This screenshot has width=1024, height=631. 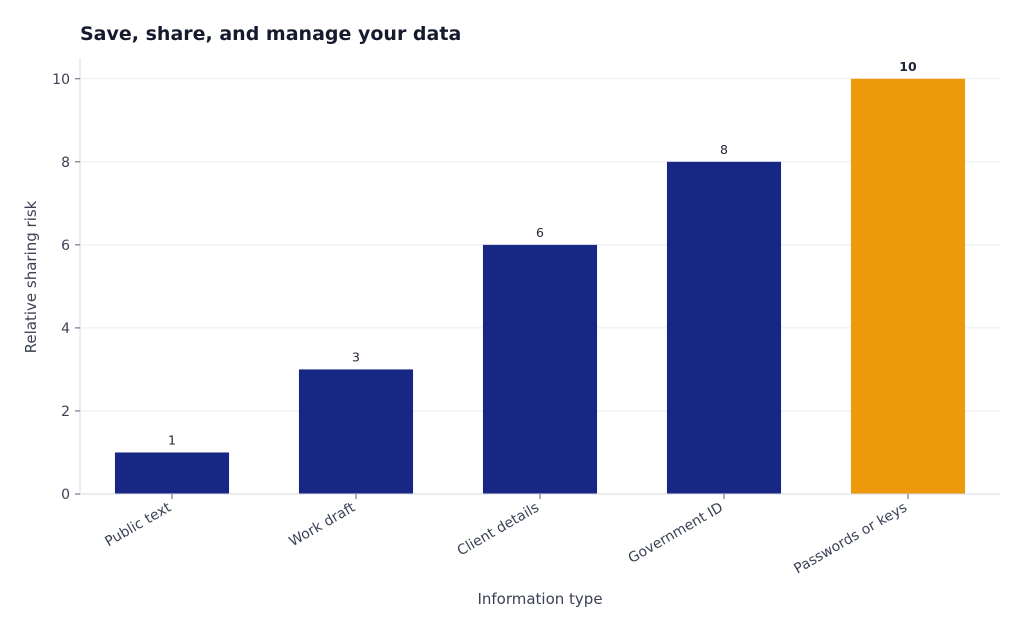 I want to click on x-tick-label: Client details, so click(x=498, y=530).